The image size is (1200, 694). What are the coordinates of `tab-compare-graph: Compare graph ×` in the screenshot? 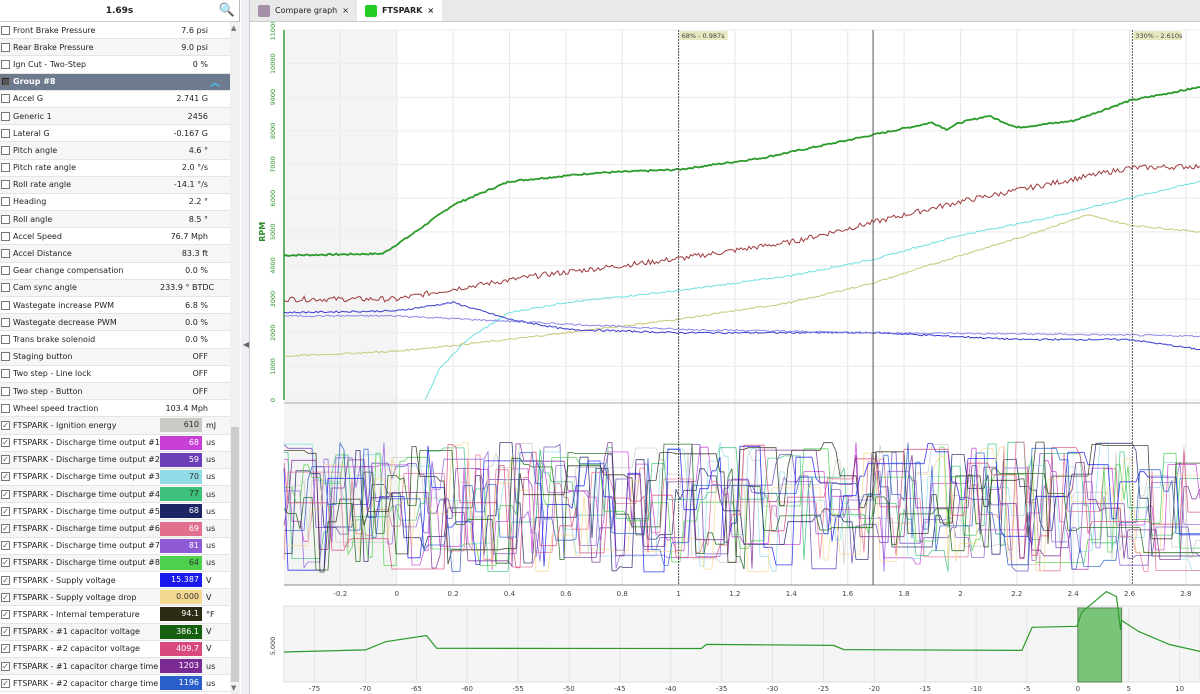 It's located at (303, 10).